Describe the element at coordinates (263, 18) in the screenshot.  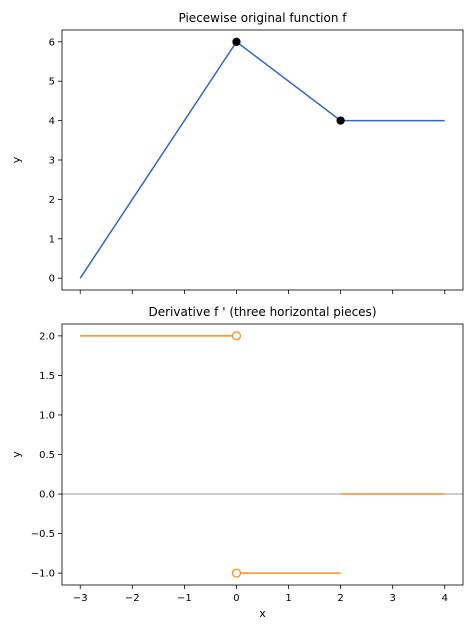
I see `chart-title: Piecewise original function f` at that location.